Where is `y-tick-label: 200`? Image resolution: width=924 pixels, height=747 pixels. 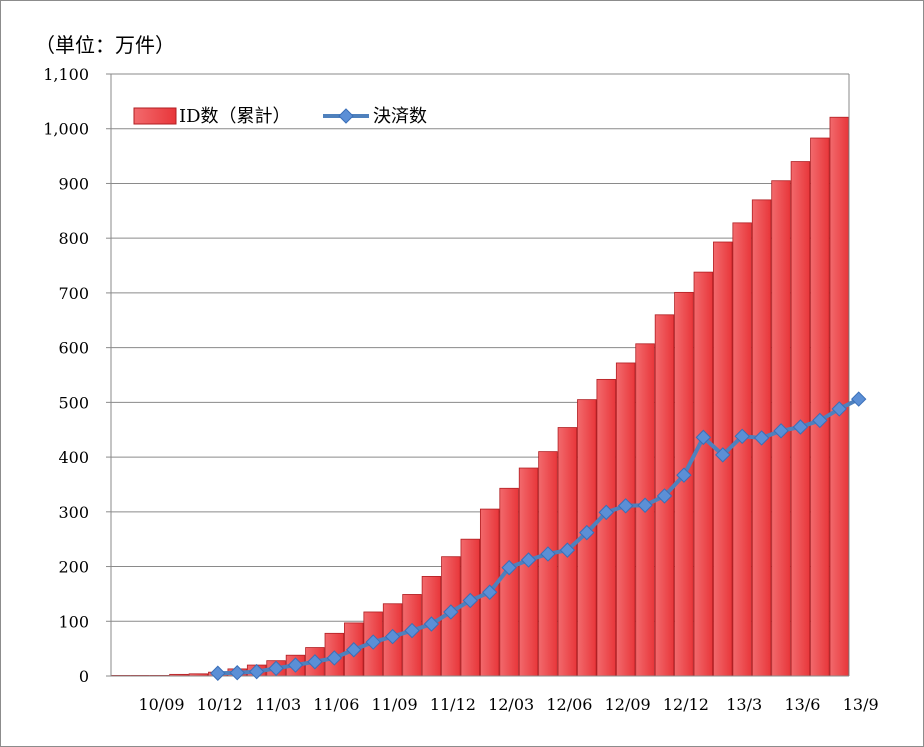 y-tick-label: 200 is located at coordinates (73, 567).